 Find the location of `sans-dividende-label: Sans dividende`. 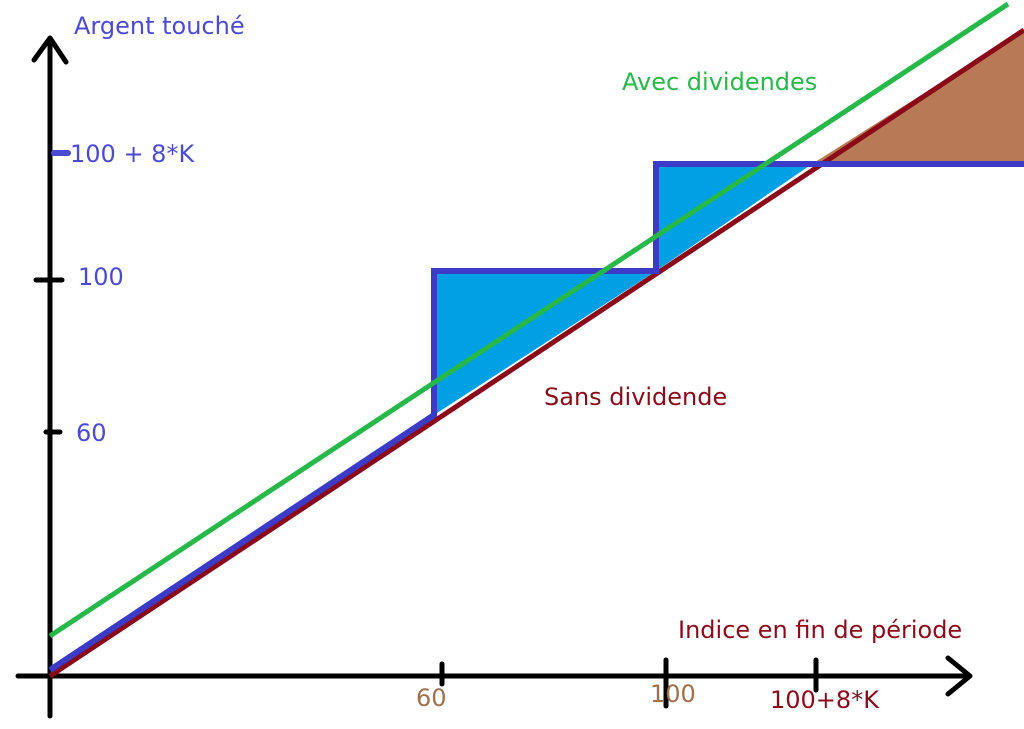

sans-dividende-label: Sans dividende is located at coordinates (635, 397).